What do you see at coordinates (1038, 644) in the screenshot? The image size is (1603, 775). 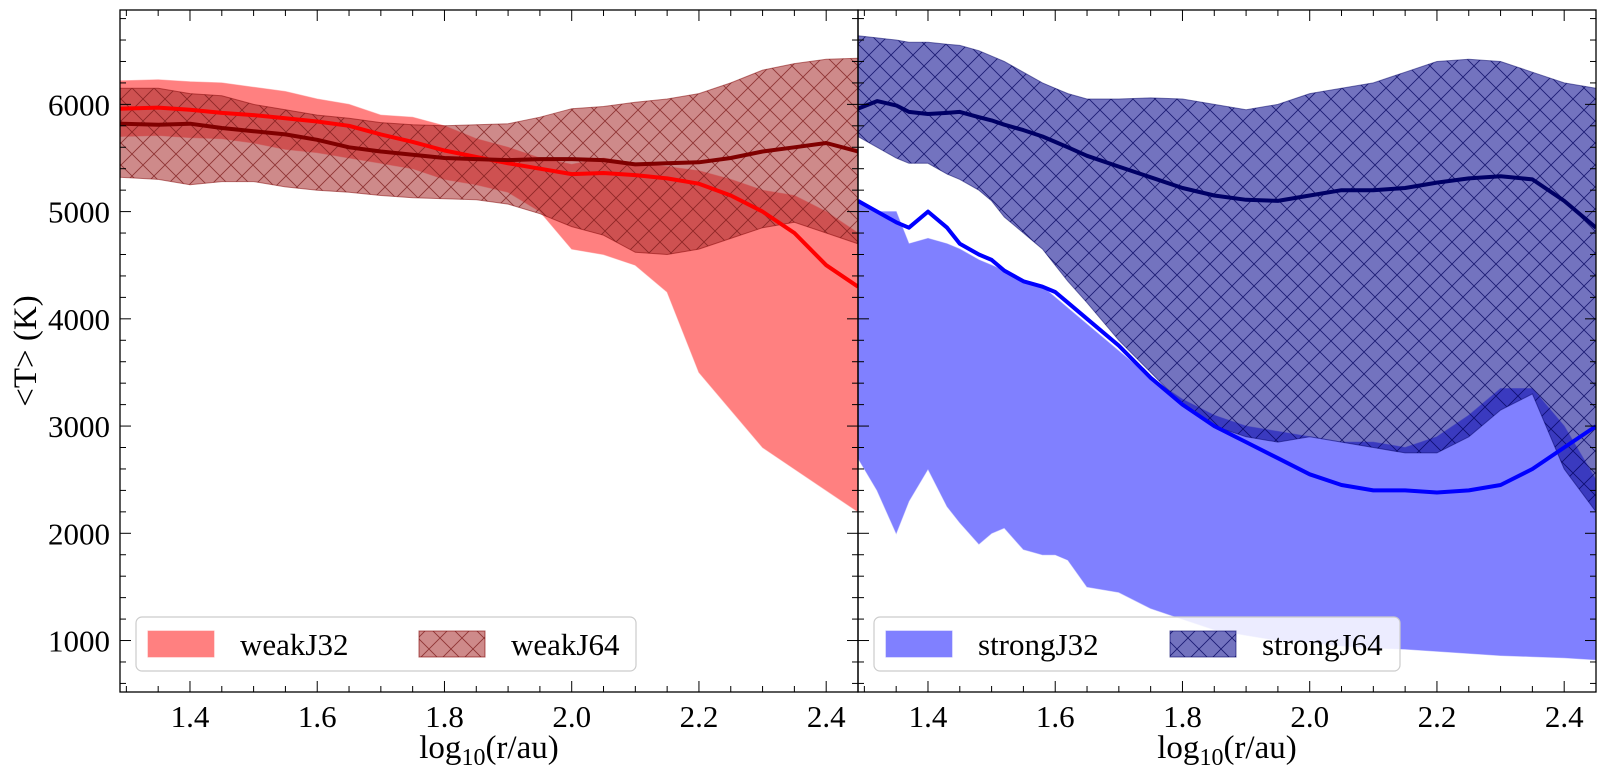 I see `strongJ32-legend-label: strongJ32` at bounding box center [1038, 644].